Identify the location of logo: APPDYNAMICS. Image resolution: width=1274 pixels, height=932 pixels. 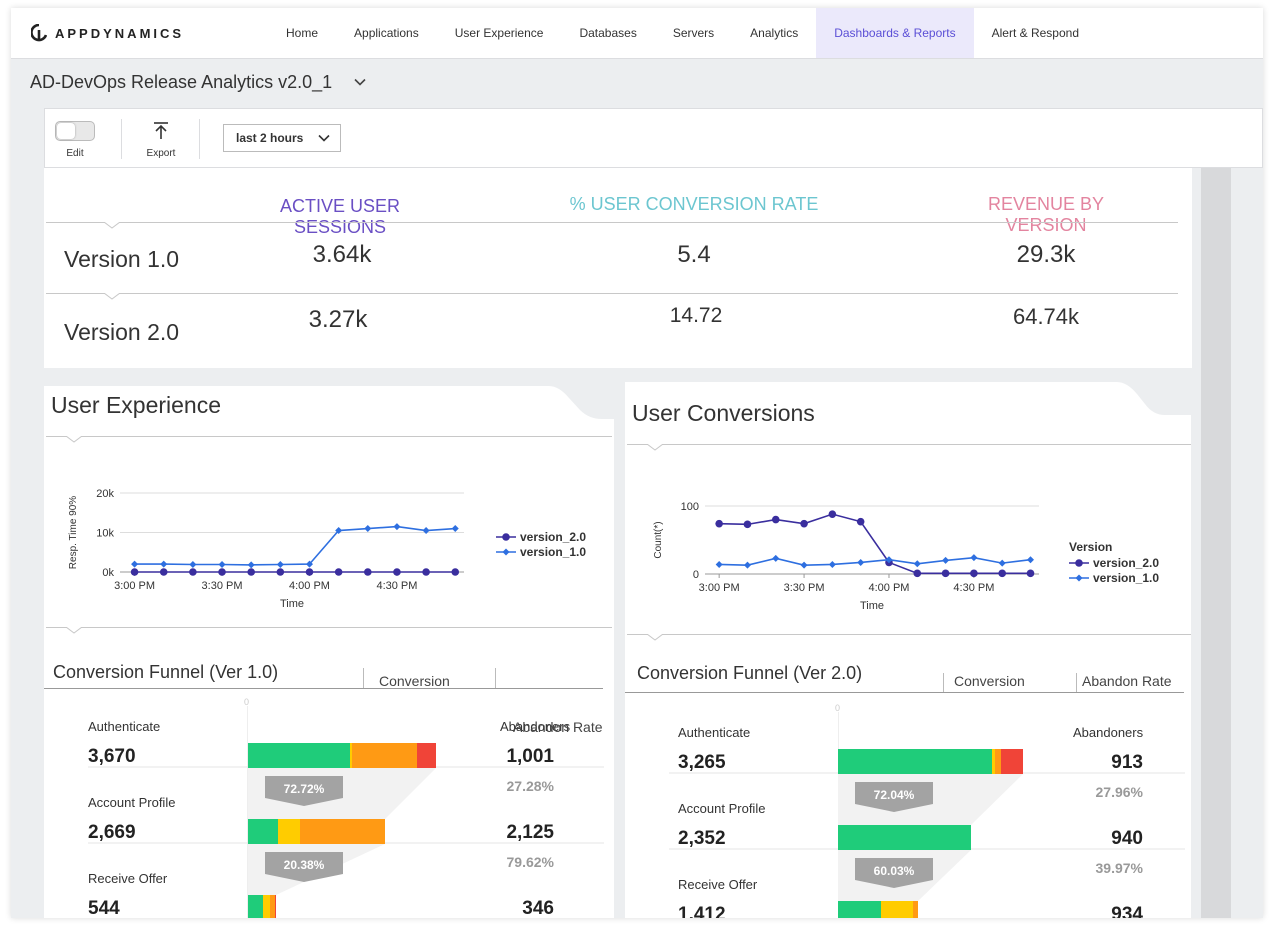
(107, 33).